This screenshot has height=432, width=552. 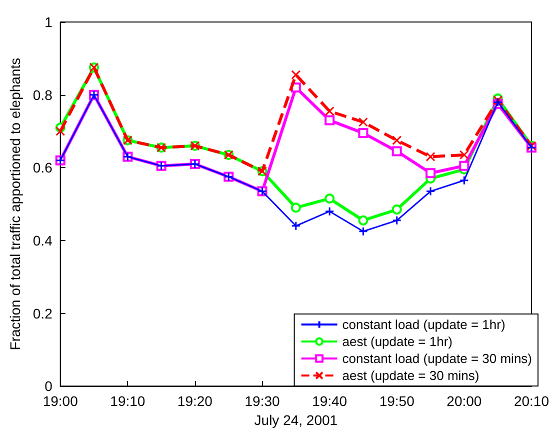 I want to click on x-tick-label: 19:10, so click(x=128, y=401).